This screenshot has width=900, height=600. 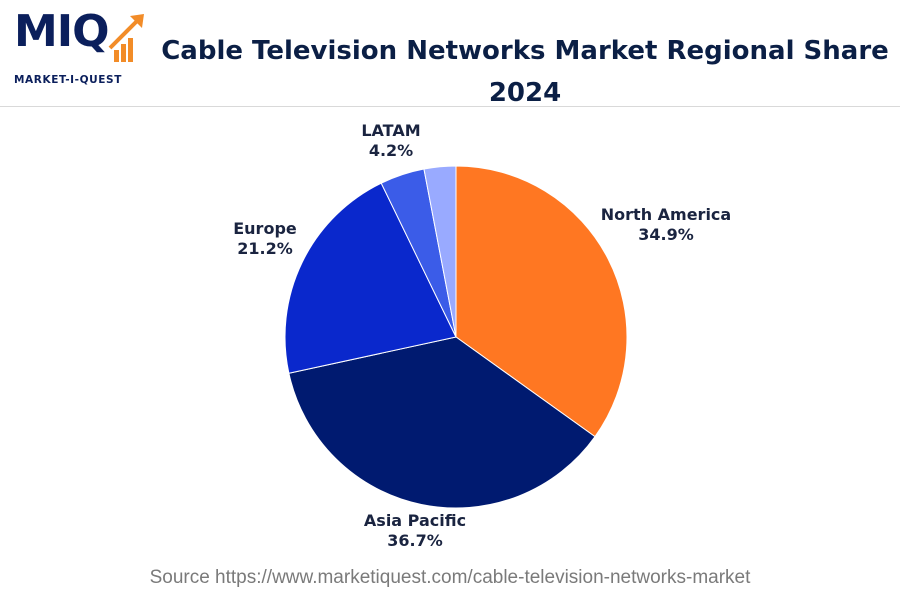 What do you see at coordinates (126, 38) in the screenshot?
I see `growth-arrow-icon` at bounding box center [126, 38].